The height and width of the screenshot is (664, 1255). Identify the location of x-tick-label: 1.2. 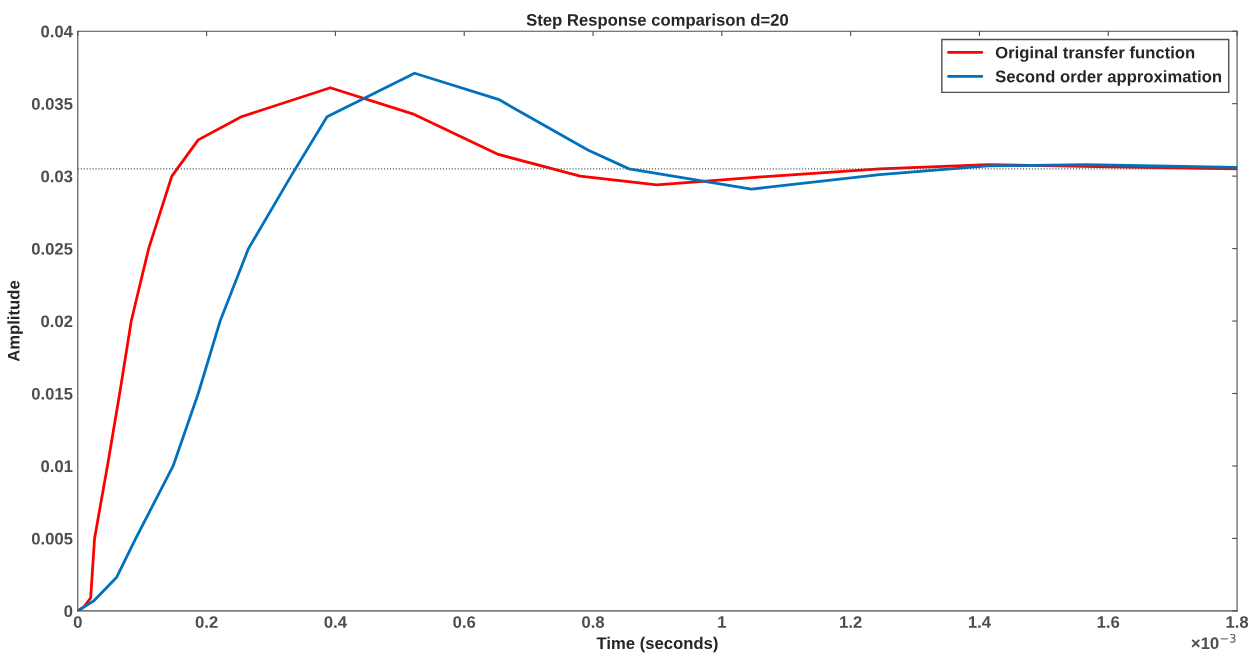
(851, 622).